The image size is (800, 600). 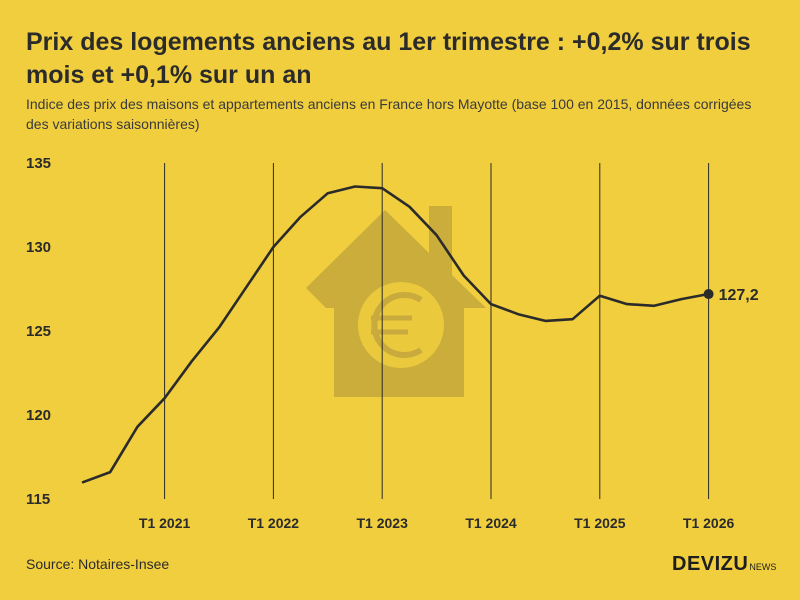 I want to click on x-tick-label: T1 2022, so click(x=274, y=523).